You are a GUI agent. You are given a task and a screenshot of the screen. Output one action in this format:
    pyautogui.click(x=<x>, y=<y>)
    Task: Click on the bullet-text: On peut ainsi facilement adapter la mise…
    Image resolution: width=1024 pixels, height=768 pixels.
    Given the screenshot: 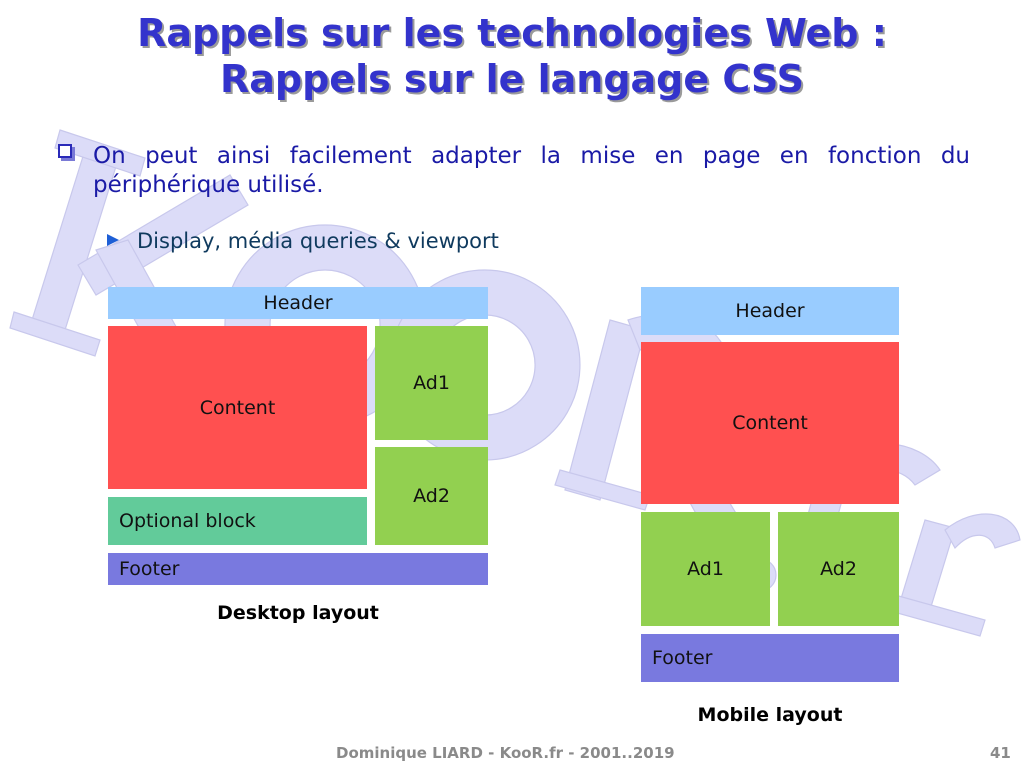 What is the action you would take?
    pyautogui.click(x=531, y=170)
    